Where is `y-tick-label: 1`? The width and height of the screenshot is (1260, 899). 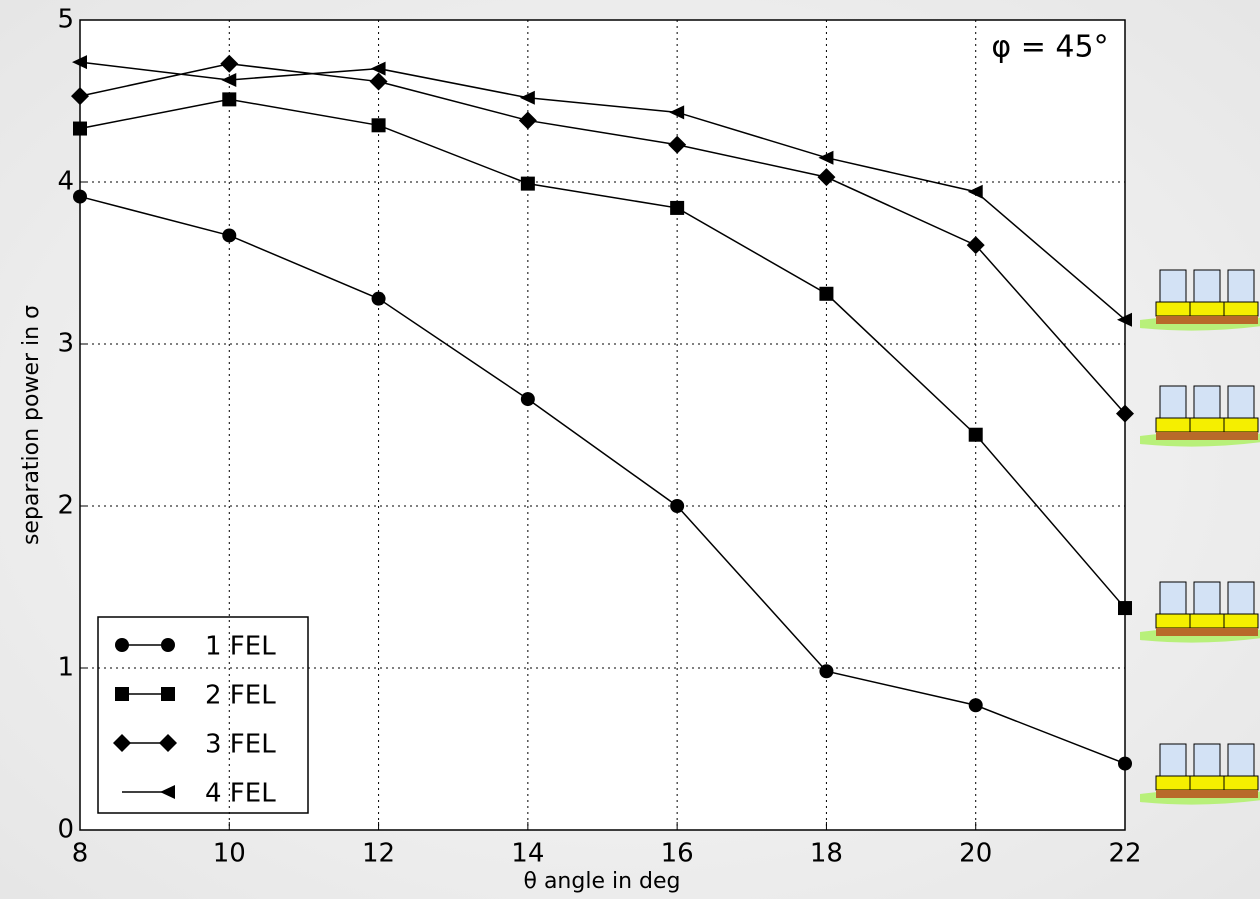 y-tick-label: 1 is located at coordinates (65, 668).